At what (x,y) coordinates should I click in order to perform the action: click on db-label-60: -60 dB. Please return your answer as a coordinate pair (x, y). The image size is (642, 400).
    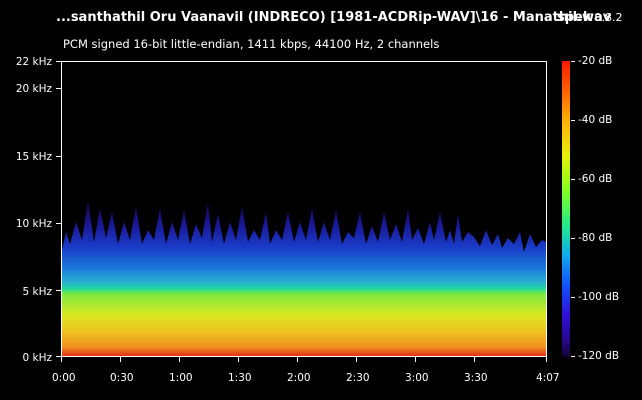
    Looking at the image, I should click on (595, 179).